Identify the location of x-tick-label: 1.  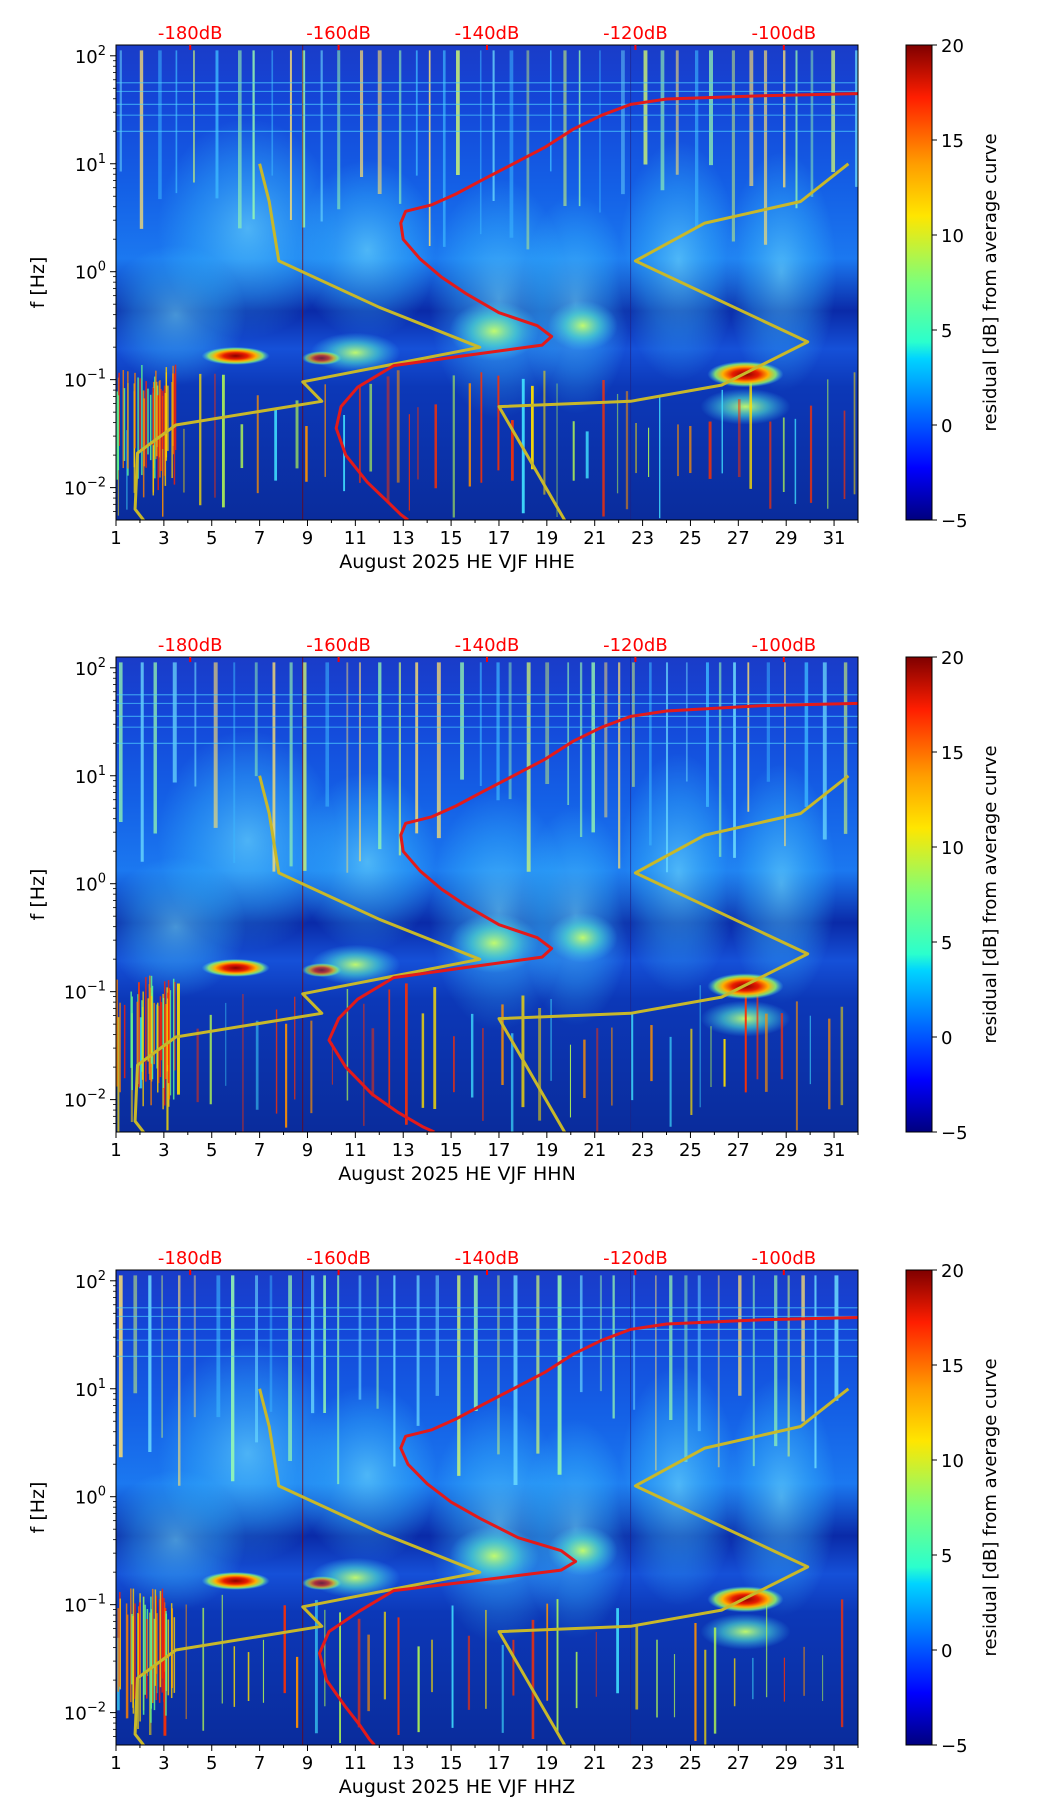
(115, 1763).